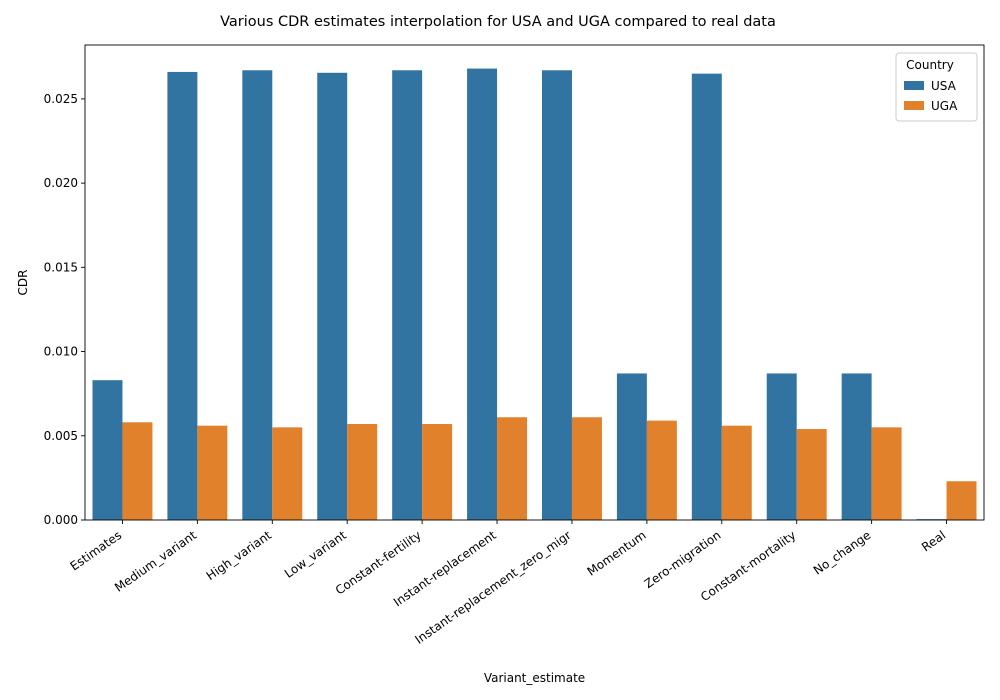 Image resolution: width=1000 pixels, height=700 pixels. I want to click on legend-swatch-usa, so click(914, 85).